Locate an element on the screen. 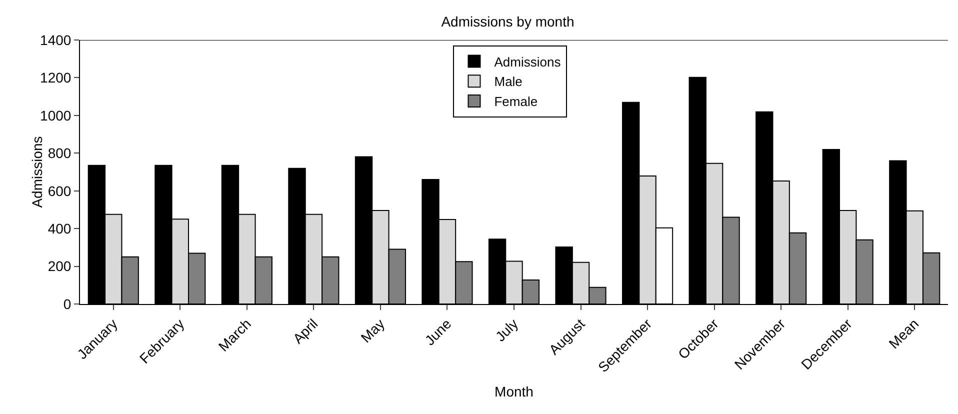 This screenshot has width=958, height=414. y-tick-label: 200 is located at coordinates (60, 266).